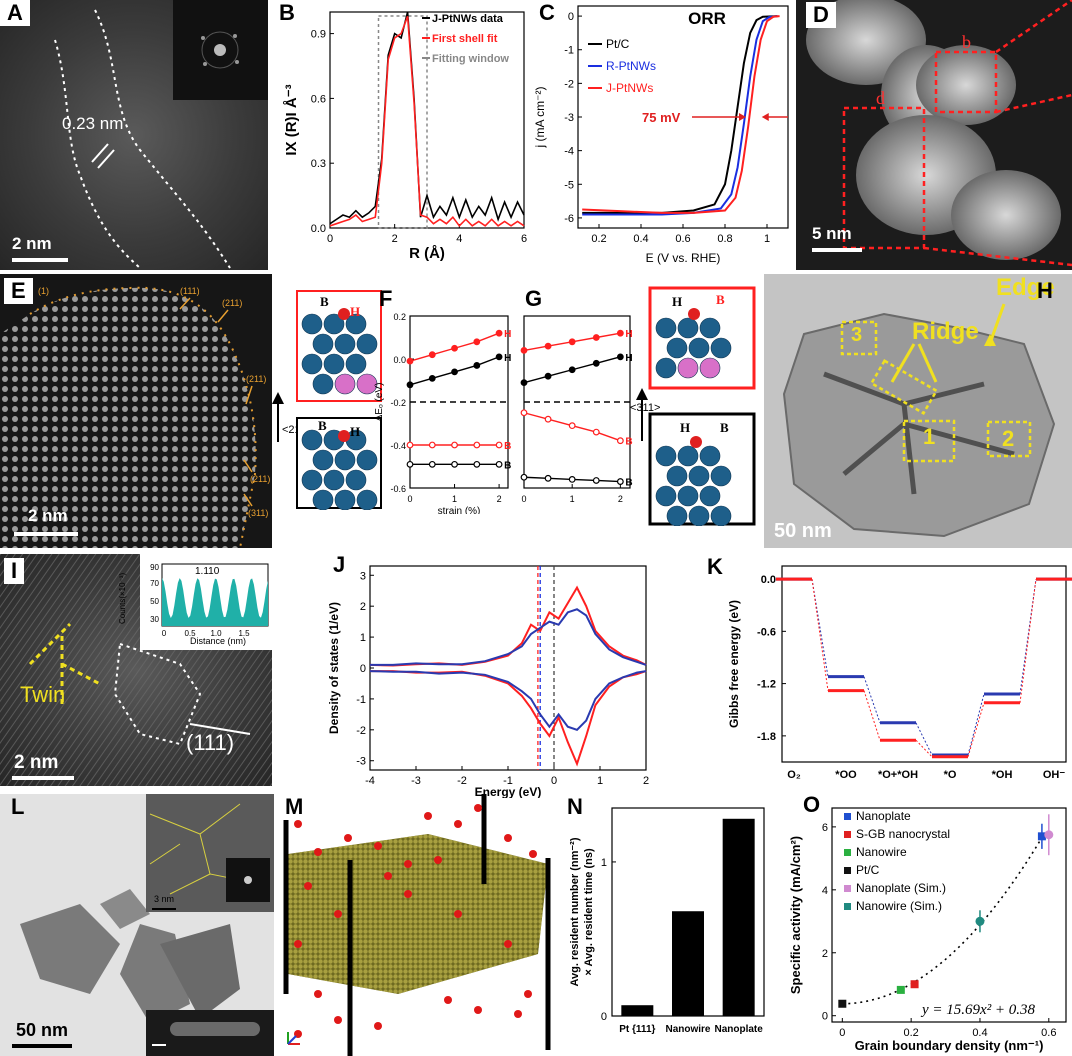 The image size is (1072, 1056). Describe the element at coordinates (724, 239) in the screenshot. I see `x-tick-label: 0.8` at that location.